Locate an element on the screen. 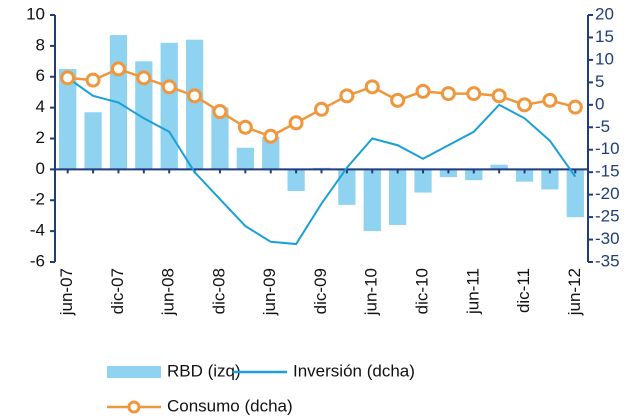 Image resolution: width=637 pixels, height=419 pixels. x-tick-label: dic-11 is located at coordinates (523, 290).